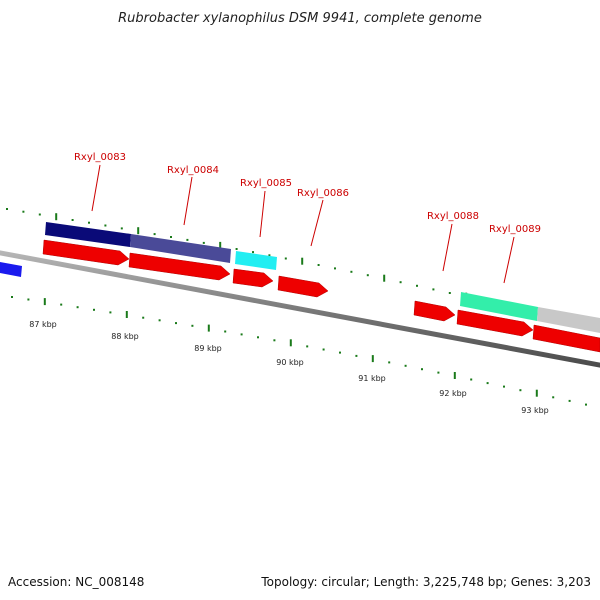  What do you see at coordinates (453, 393) in the screenshot?
I see `kbp-label: 92 kbp` at bounding box center [453, 393].